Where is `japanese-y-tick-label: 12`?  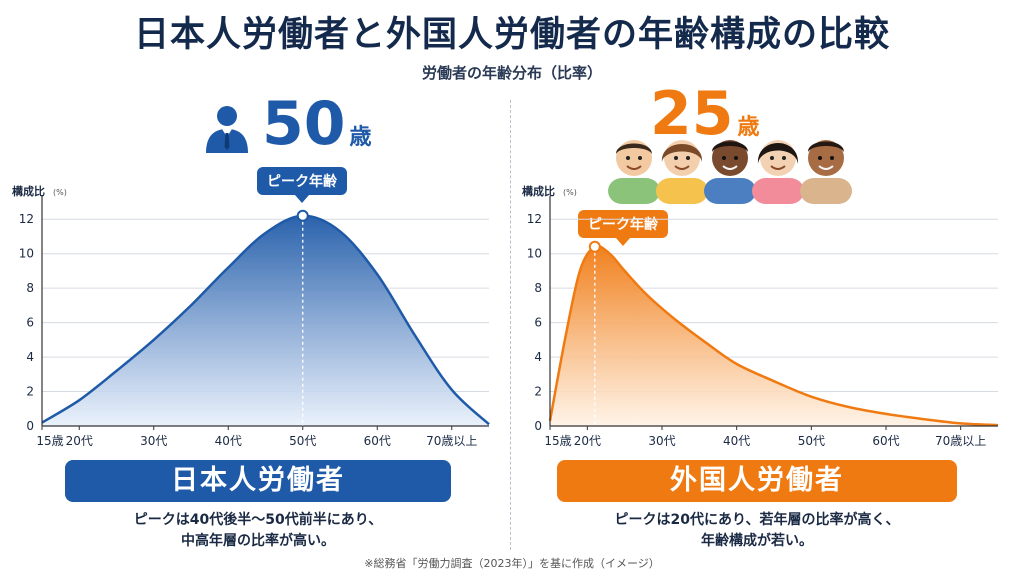
japanese-y-tick-label: 12 is located at coordinates (26, 219).